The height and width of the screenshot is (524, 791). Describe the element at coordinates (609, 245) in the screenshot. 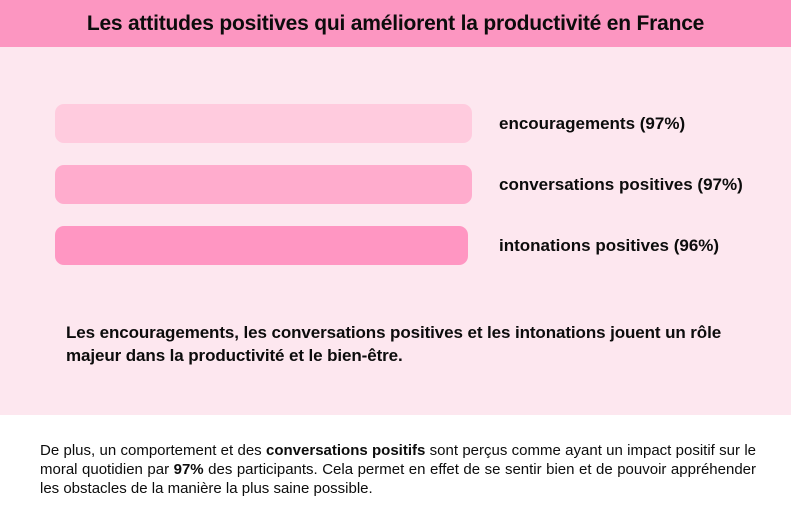

I see `bar-label-intonations-positives: intonations positives (96%)` at that location.